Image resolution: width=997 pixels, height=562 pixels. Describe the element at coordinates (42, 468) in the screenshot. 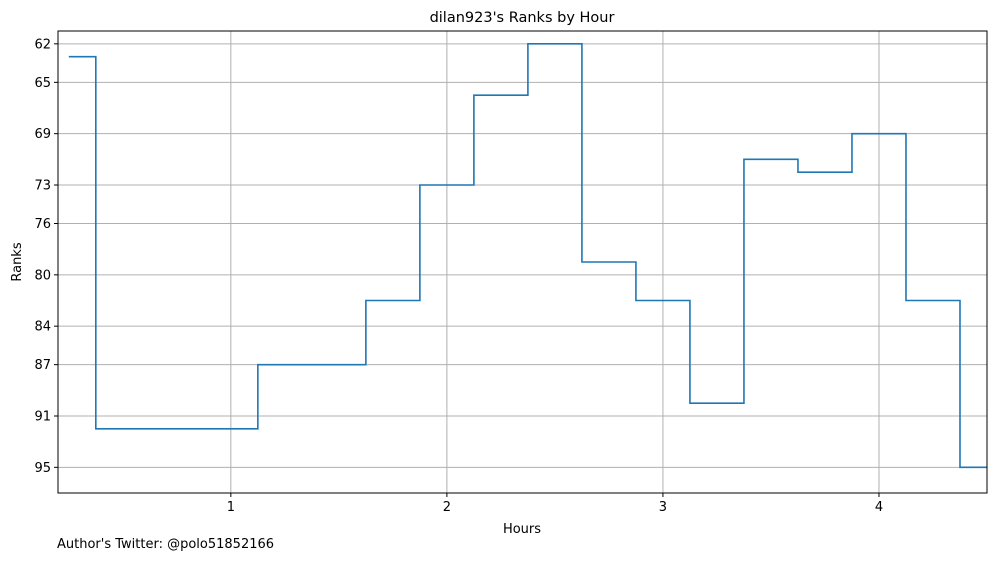

I see `y-tick-label: 95` at that location.